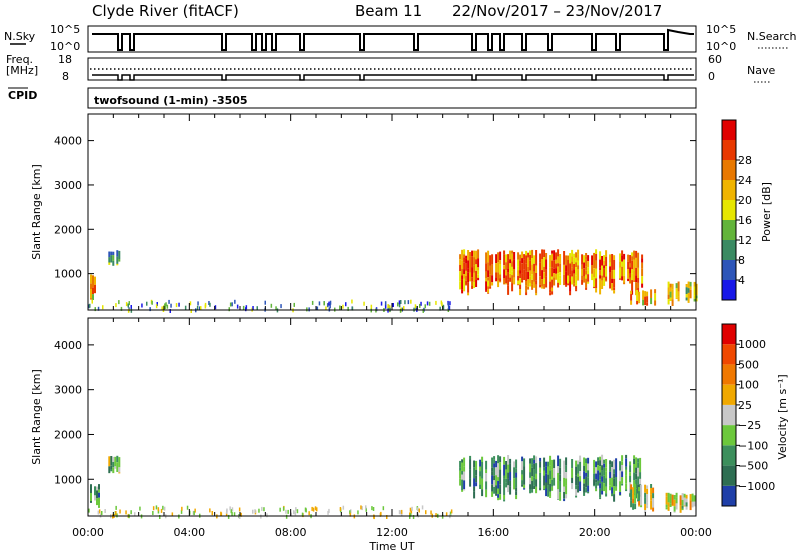 The height and width of the screenshot is (554, 800). I want to click on freq-label-2: [MHz], so click(22, 70).